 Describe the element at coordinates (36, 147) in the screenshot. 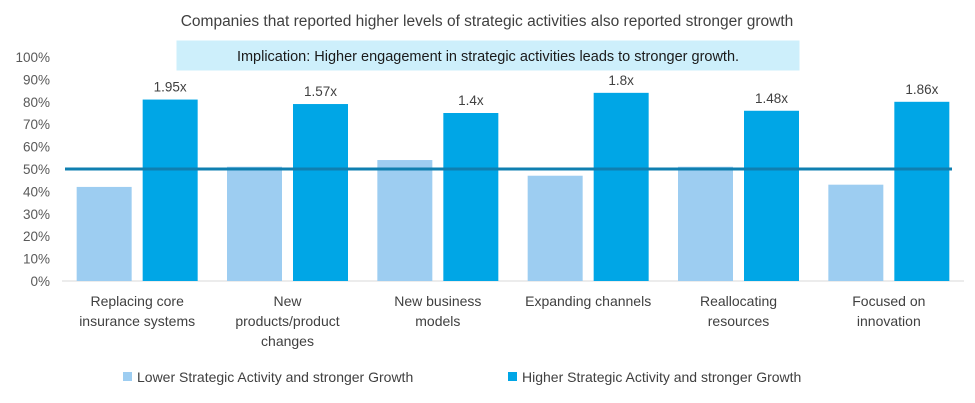

I see `y-tick-label: 60%` at that location.